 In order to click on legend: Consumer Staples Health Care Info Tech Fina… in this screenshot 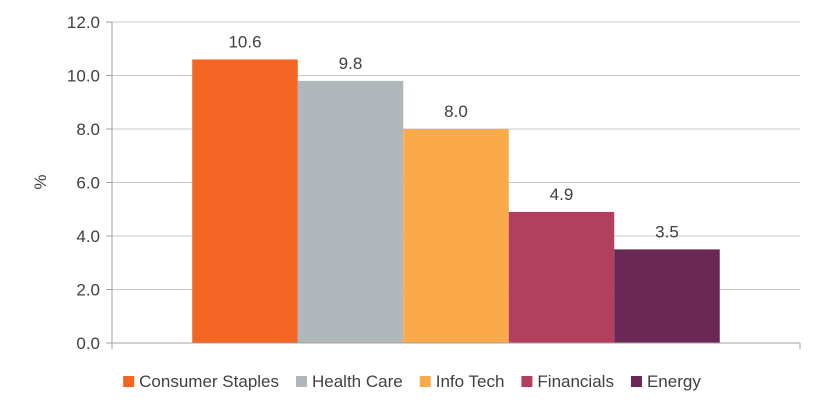, I will do `click(412, 381)`.